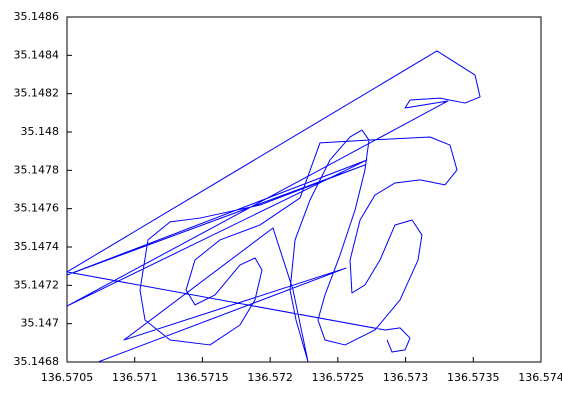 The width and height of the screenshot is (562, 401). I want to click on y-tick-label: 35.1468, so click(37, 361).